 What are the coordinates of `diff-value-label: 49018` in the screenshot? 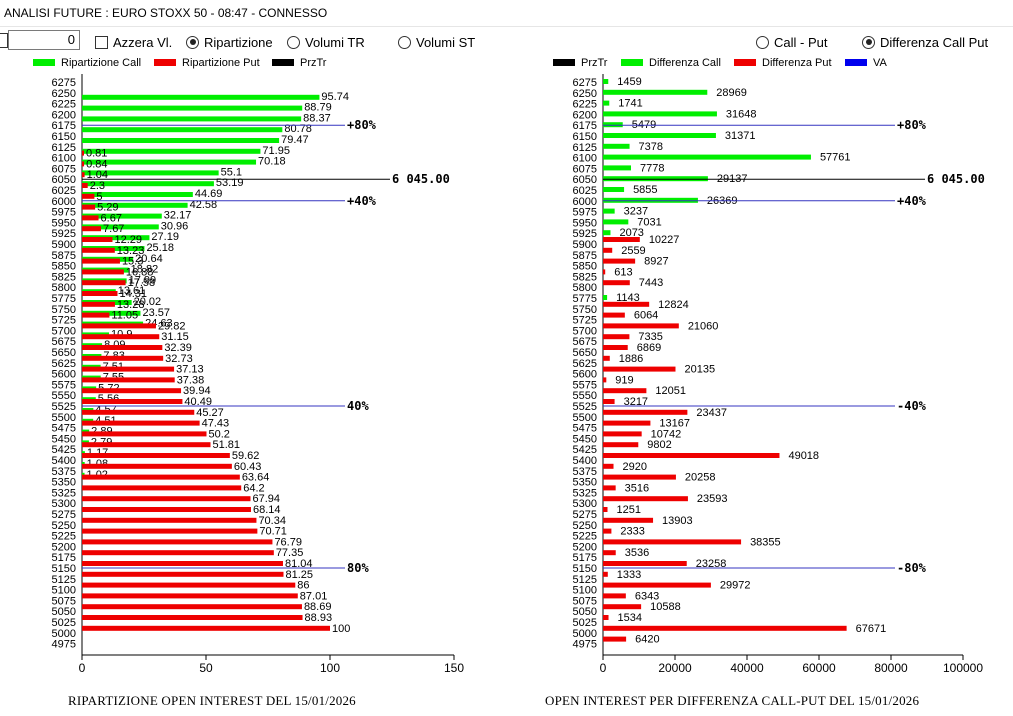 It's located at (803, 456).